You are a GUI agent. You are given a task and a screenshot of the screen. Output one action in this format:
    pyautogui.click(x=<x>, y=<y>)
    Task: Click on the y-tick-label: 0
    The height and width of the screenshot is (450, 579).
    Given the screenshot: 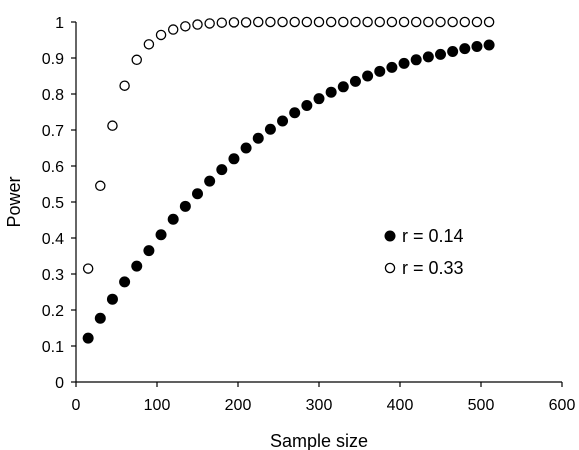 What is the action you would take?
    pyautogui.click(x=59, y=383)
    